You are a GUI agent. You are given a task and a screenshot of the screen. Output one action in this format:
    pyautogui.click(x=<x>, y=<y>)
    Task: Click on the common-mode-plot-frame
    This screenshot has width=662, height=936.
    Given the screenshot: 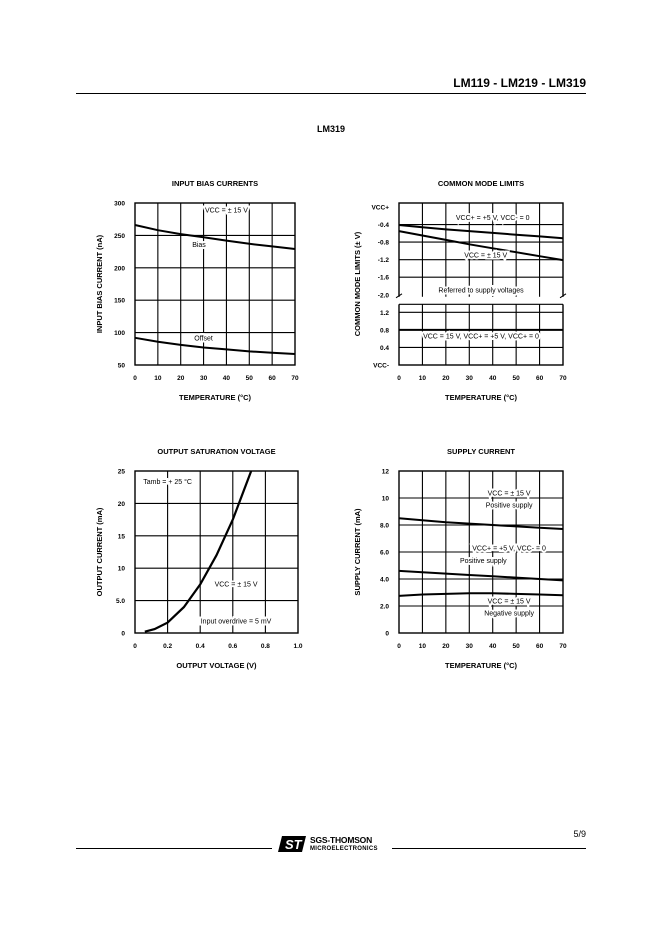 What is the action you would take?
    pyautogui.click(x=481, y=284)
    